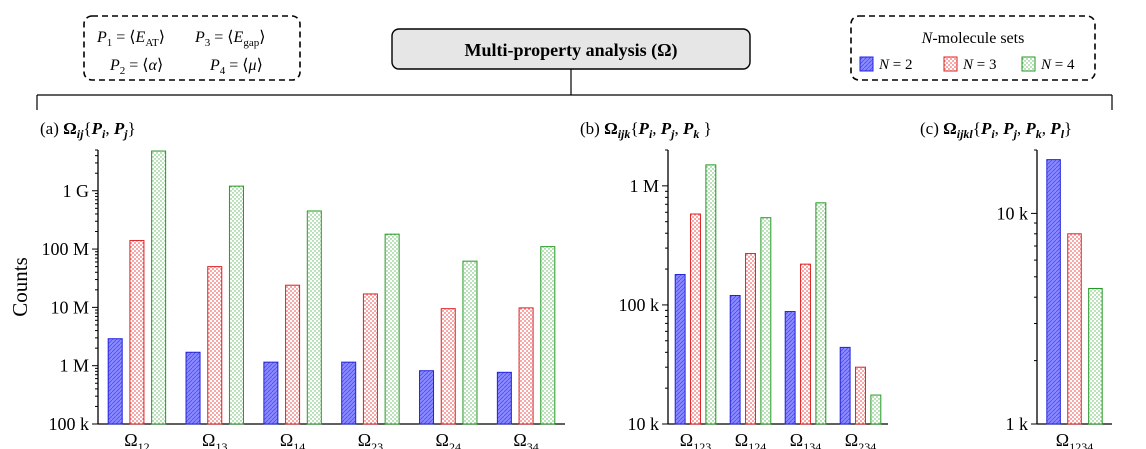 This screenshot has width=1146, height=449. I want to click on panel-c-title: (c) Ωijkl{Pi, Pj, Pk, Pl}, so click(996, 130).